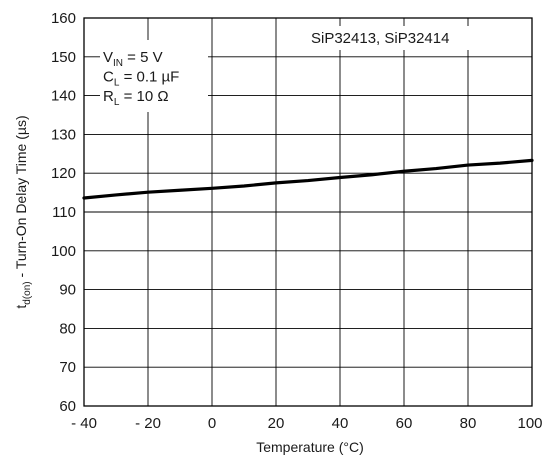 The image size is (555, 461). What do you see at coordinates (63, 173) in the screenshot?
I see `y-tick-label: 120` at bounding box center [63, 173].